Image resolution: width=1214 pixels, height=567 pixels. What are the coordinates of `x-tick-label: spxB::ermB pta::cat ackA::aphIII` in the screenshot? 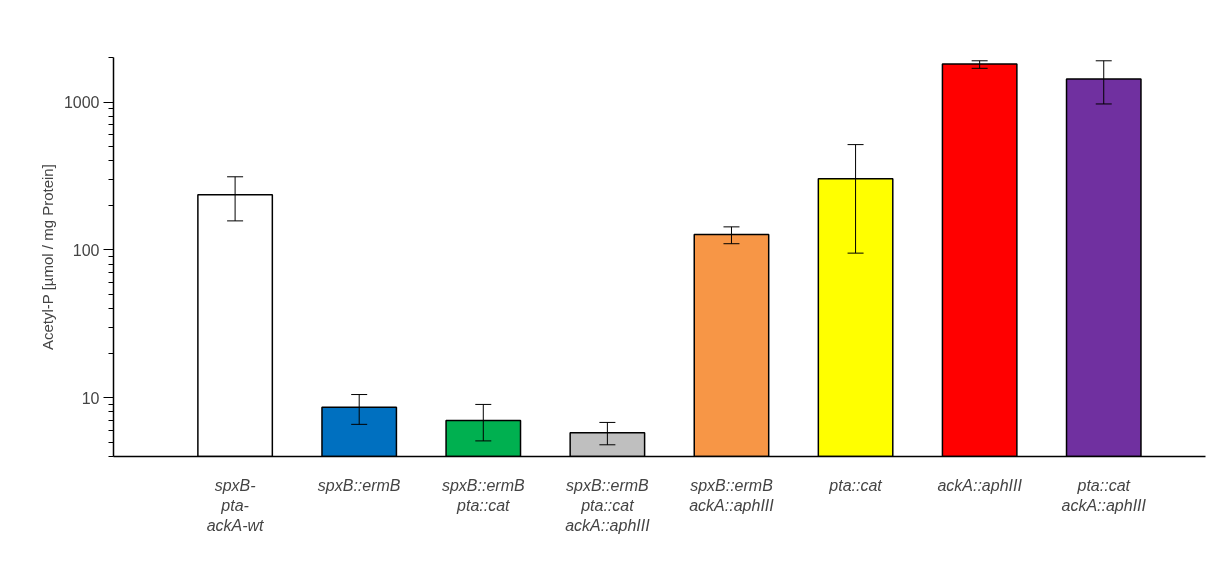 It's located at (608, 505).